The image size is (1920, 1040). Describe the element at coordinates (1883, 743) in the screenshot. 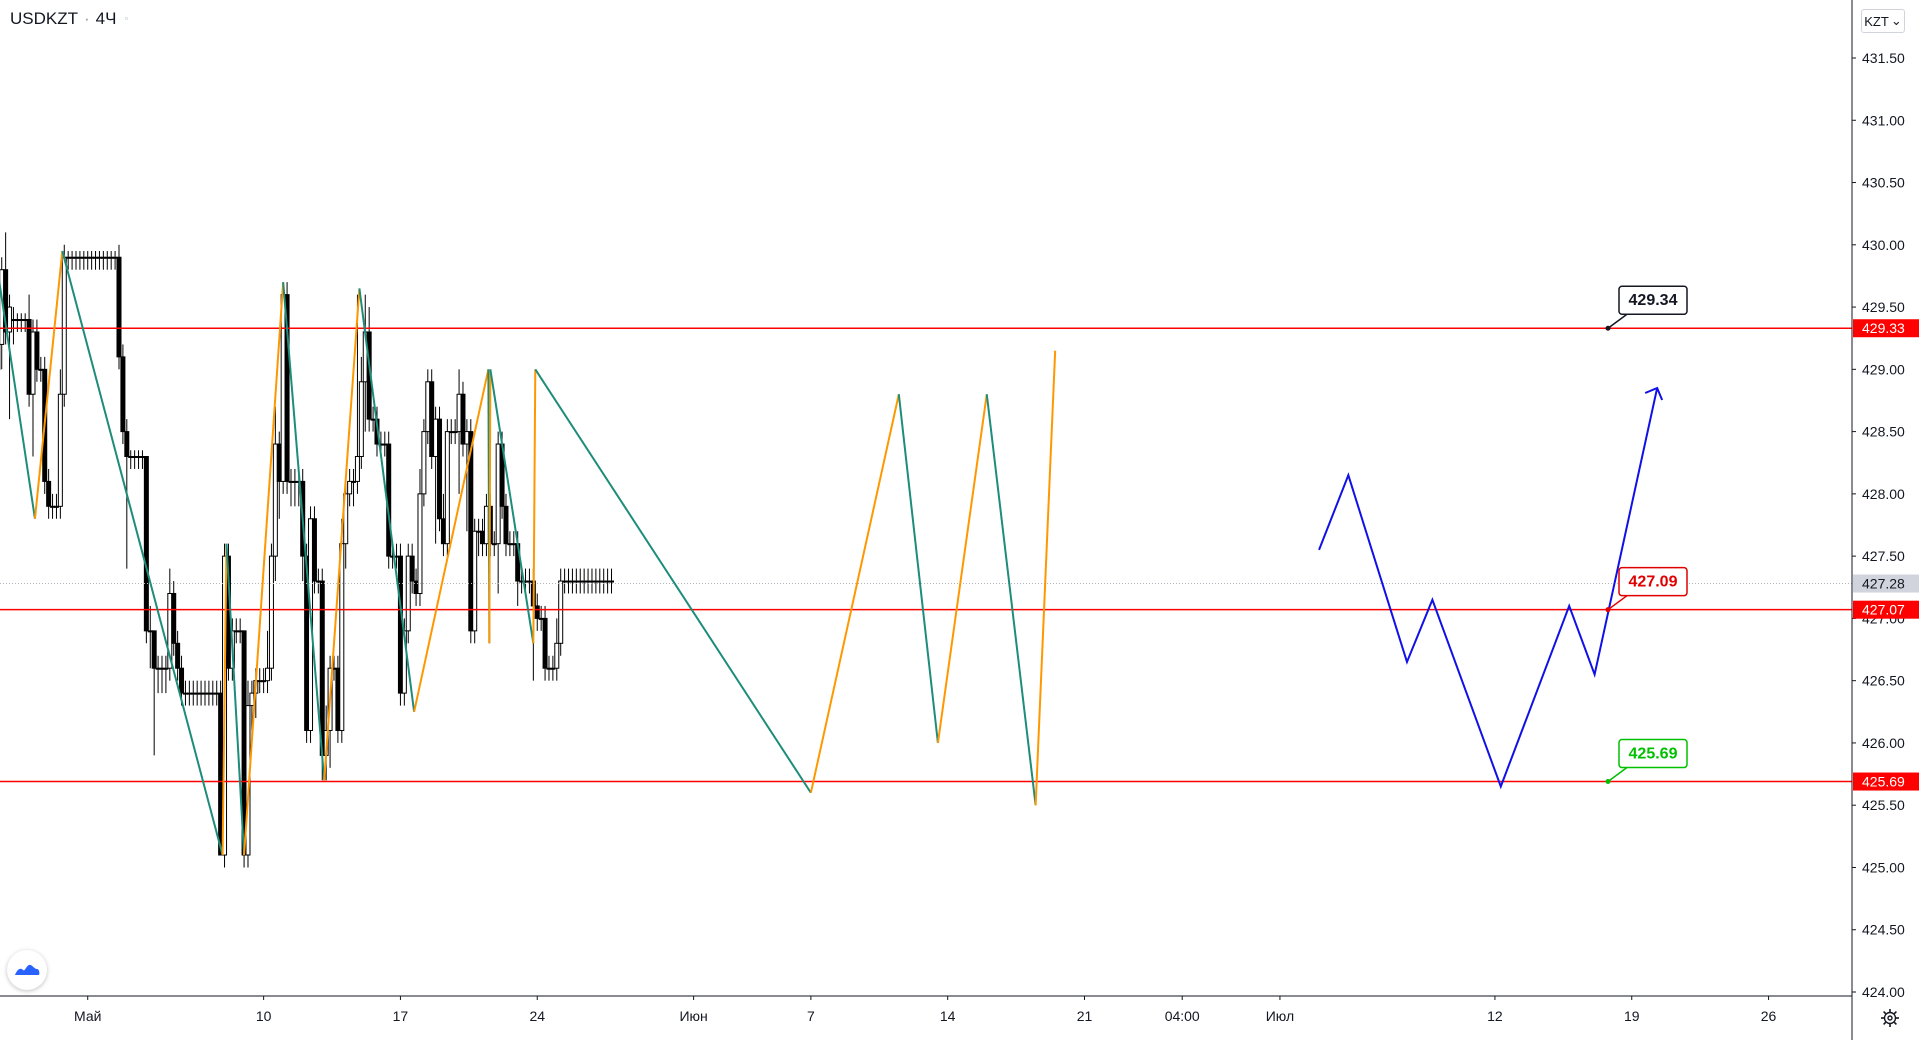

I see `y-tick-label: 426.00` at that location.